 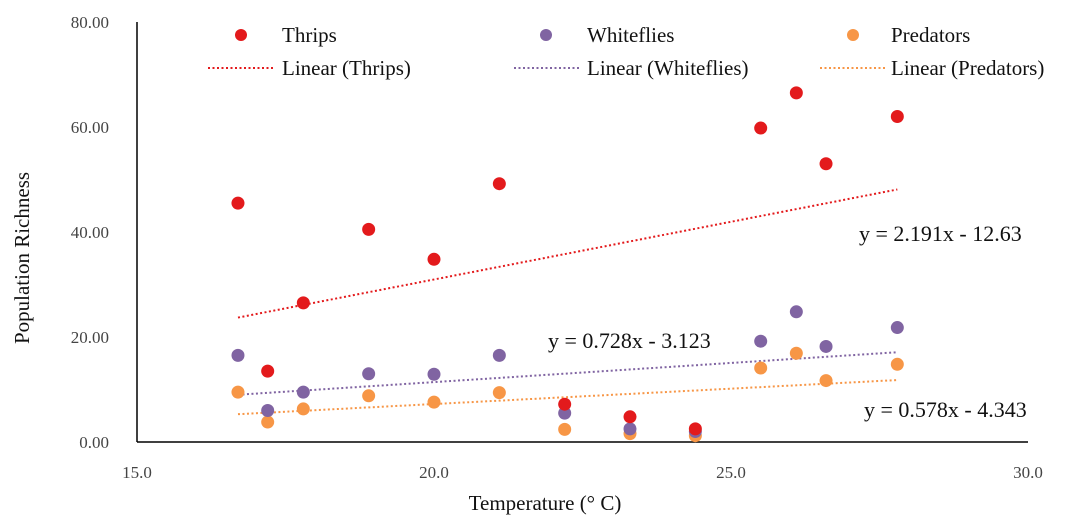 What do you see at coordinates (967, 68) in the screenshot?
I see `legend-label-linear-predators: Linear (Predators)` at bounding box center [967, 68].